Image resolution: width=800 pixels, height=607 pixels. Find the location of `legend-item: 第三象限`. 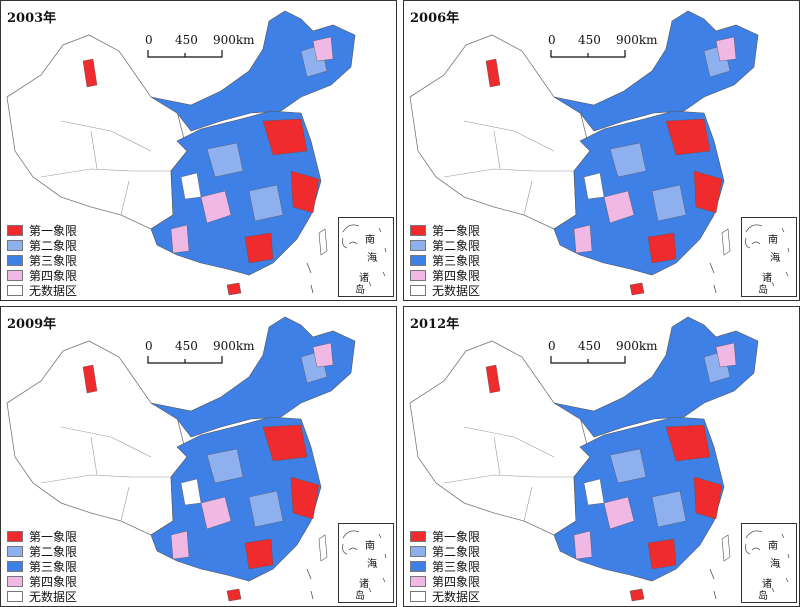

legend-item: 第三象限 is located at coordinates (42, 566).